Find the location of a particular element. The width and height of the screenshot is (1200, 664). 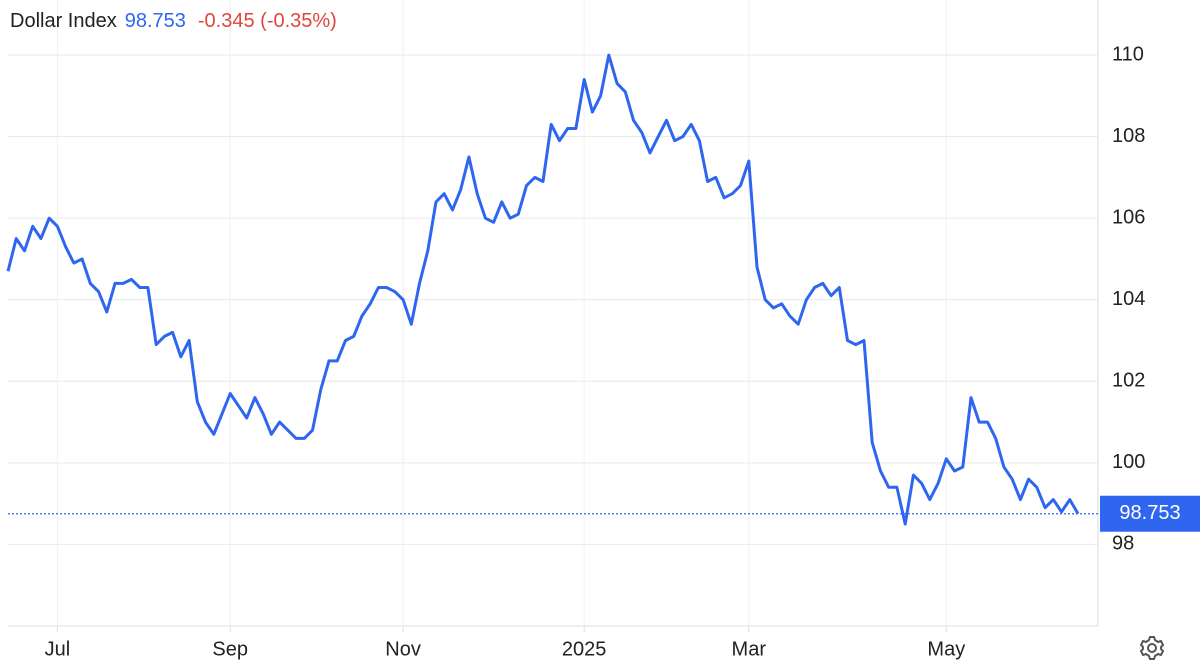

x-tick-label: May is located at coordinates (946, 649).